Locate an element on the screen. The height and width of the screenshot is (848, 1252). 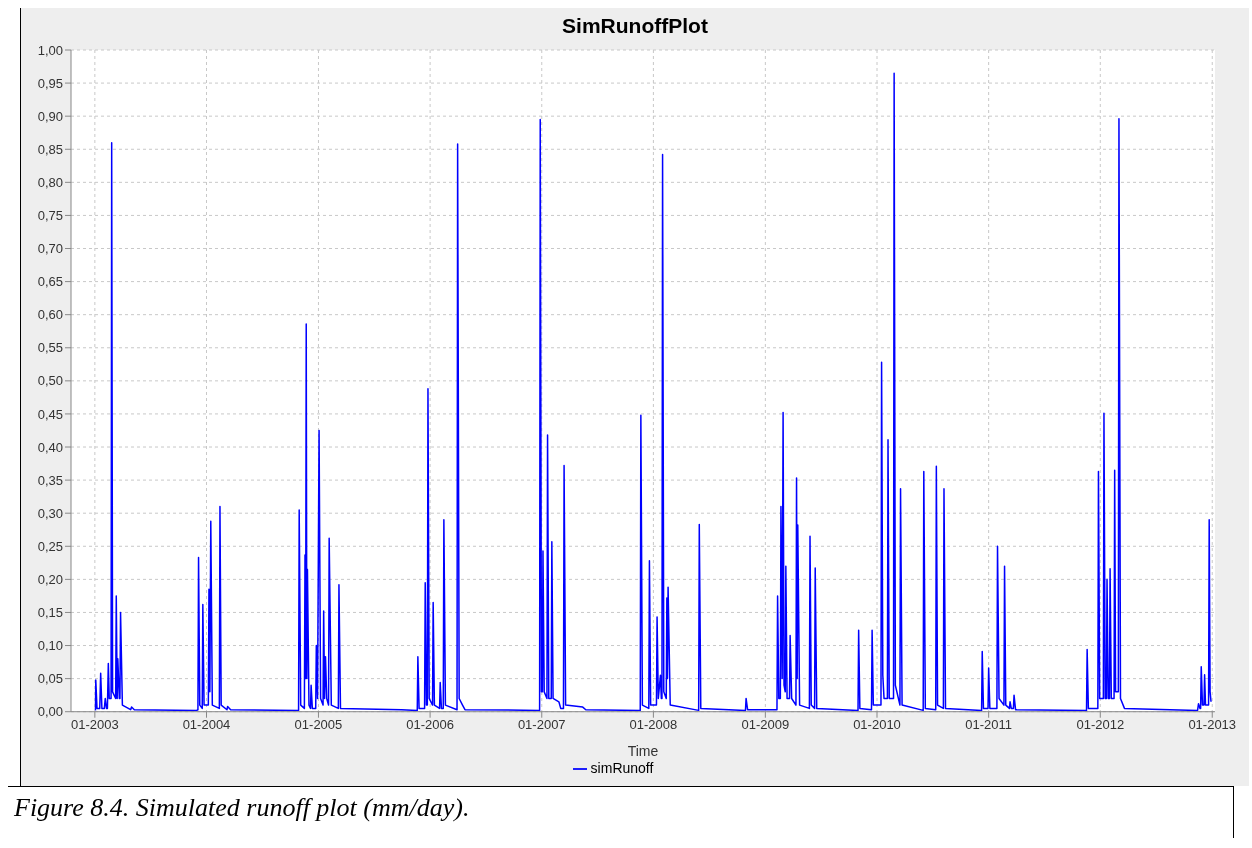
y-tick-label: 0,05 is located at coordinates (50, 679).